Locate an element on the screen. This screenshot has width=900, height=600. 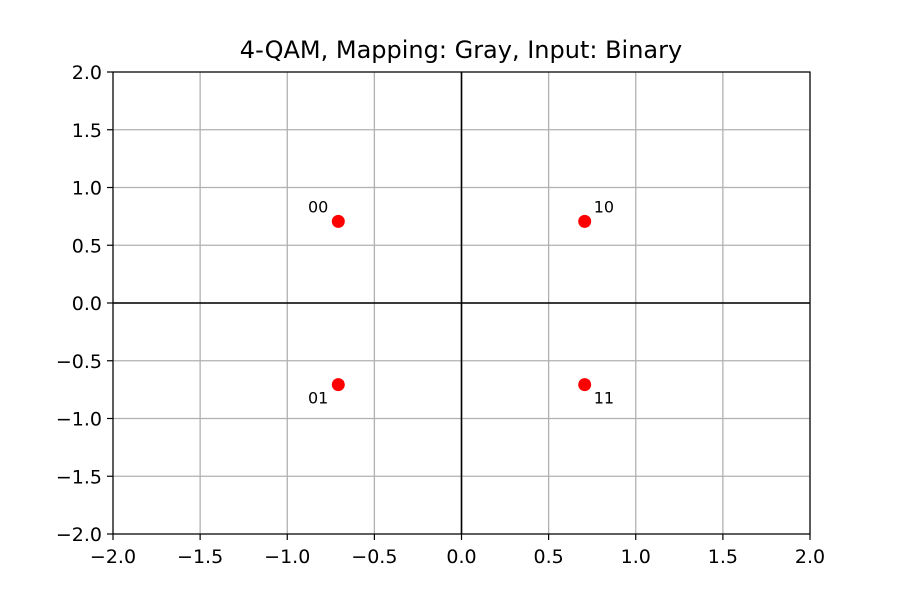
x-tick-label-0: −2.0 is located at coordinates (113, 557).